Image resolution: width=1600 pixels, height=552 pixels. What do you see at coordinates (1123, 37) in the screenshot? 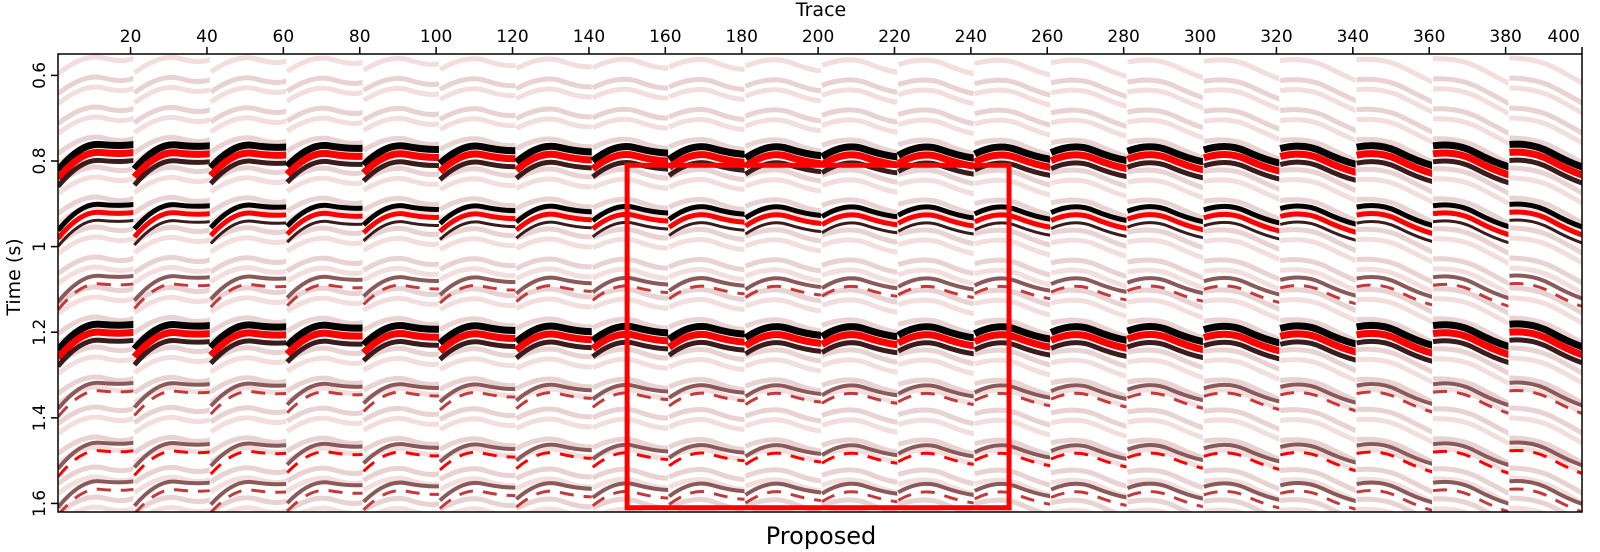
I see `x-tick-label: 280` at bounding box center [1123, 37].